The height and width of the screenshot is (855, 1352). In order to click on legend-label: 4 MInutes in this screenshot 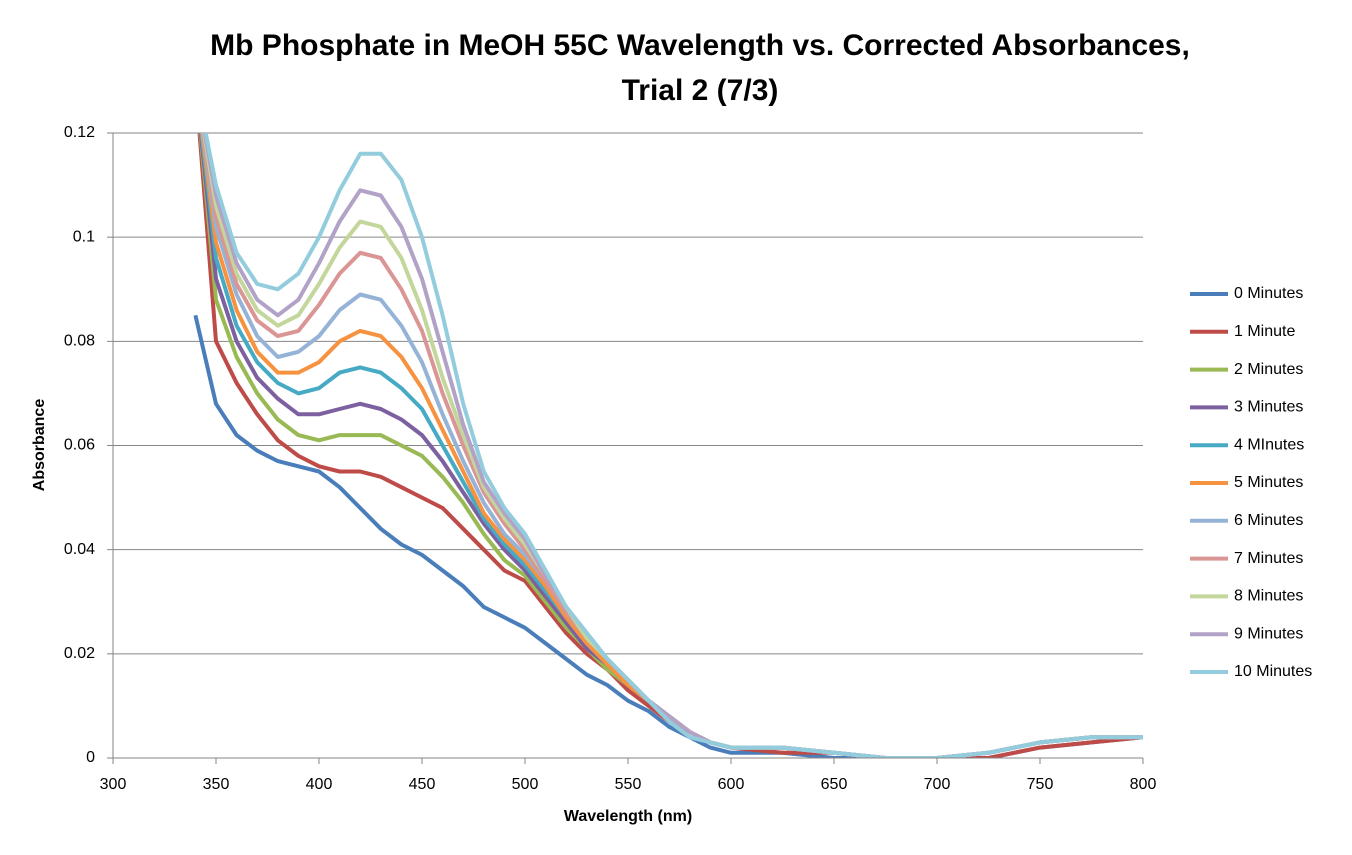, I will do `click(1269, 444)`.